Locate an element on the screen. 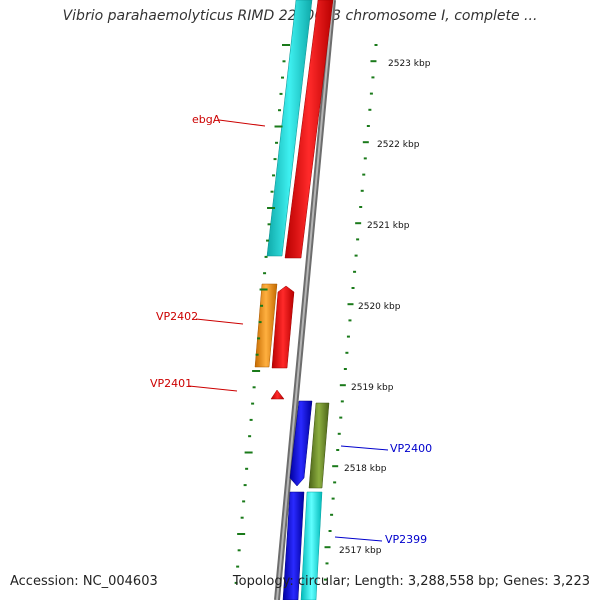 The image size is (600, 600). scale-label-2520: 2520 kbp is located at coordinates (379, 307).